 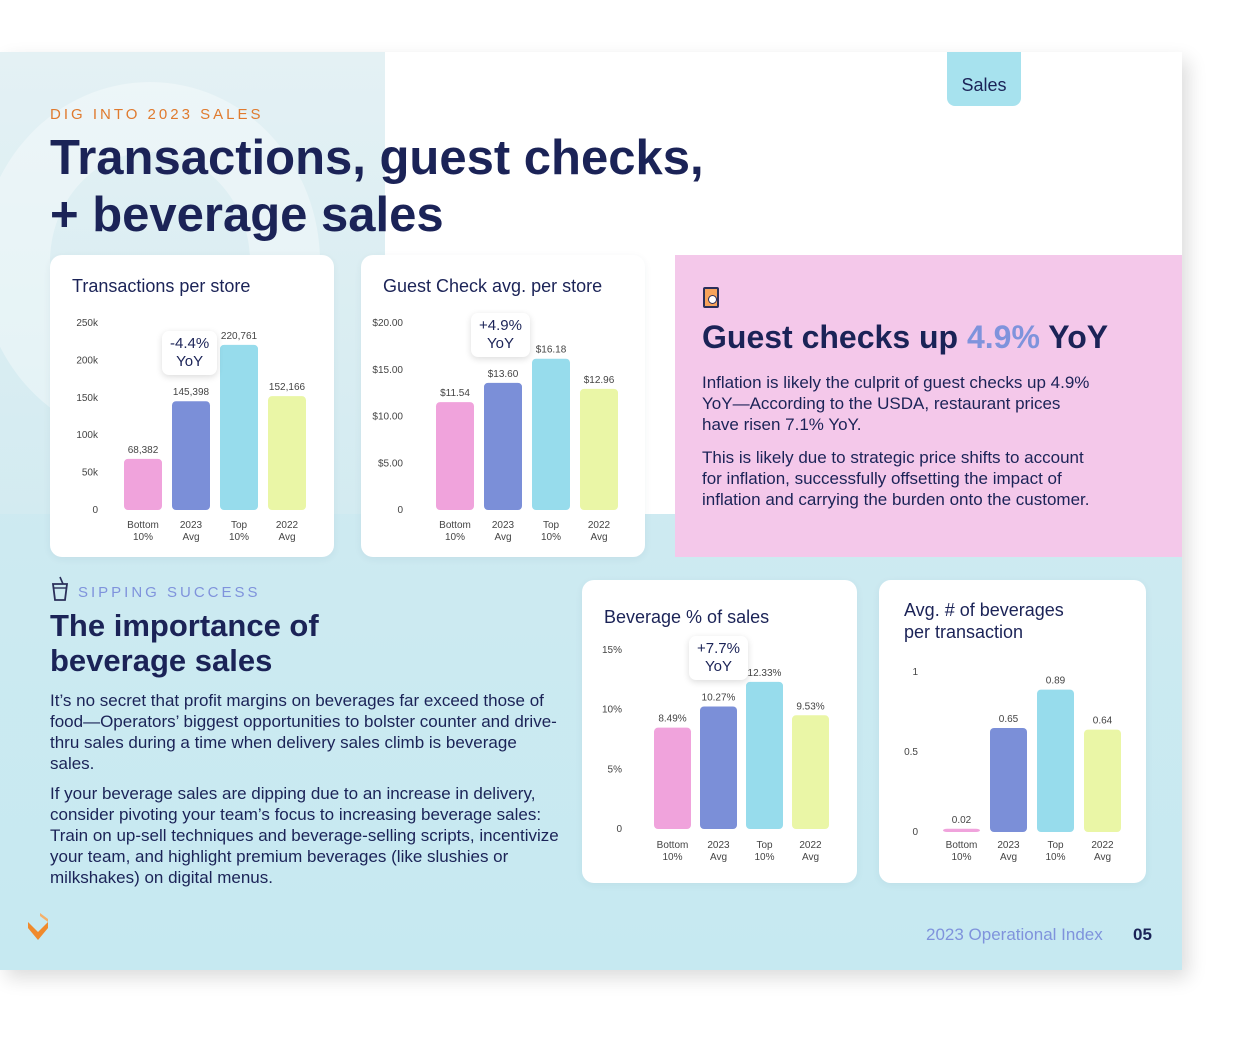 I want to click on y-tick-label: $5.00, so click(x=390, y=463).